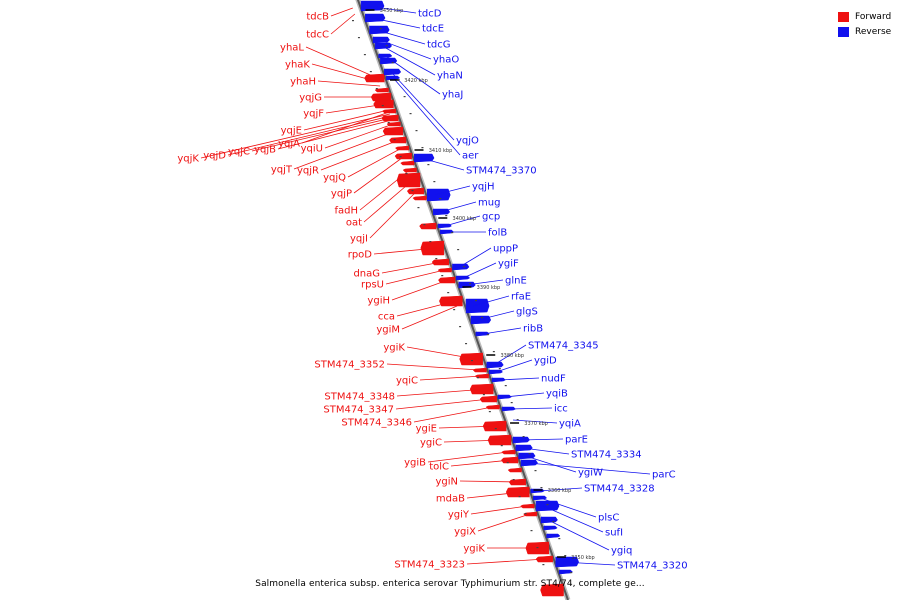 This screenshot has width=900, height=600. Describe the element at coordinates (289, 144) in the screenshot. I see `forward-gene-label: yqjA` at that location.